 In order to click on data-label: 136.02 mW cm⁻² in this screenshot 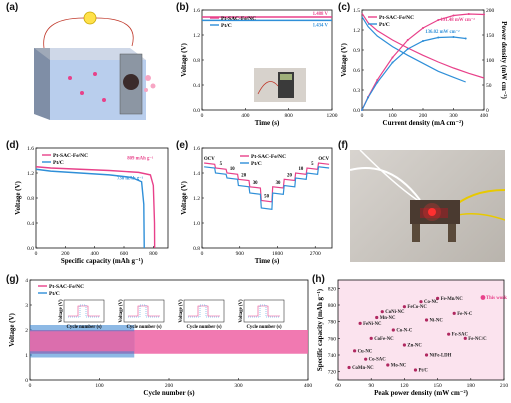, I will do `click(442, 32)`.